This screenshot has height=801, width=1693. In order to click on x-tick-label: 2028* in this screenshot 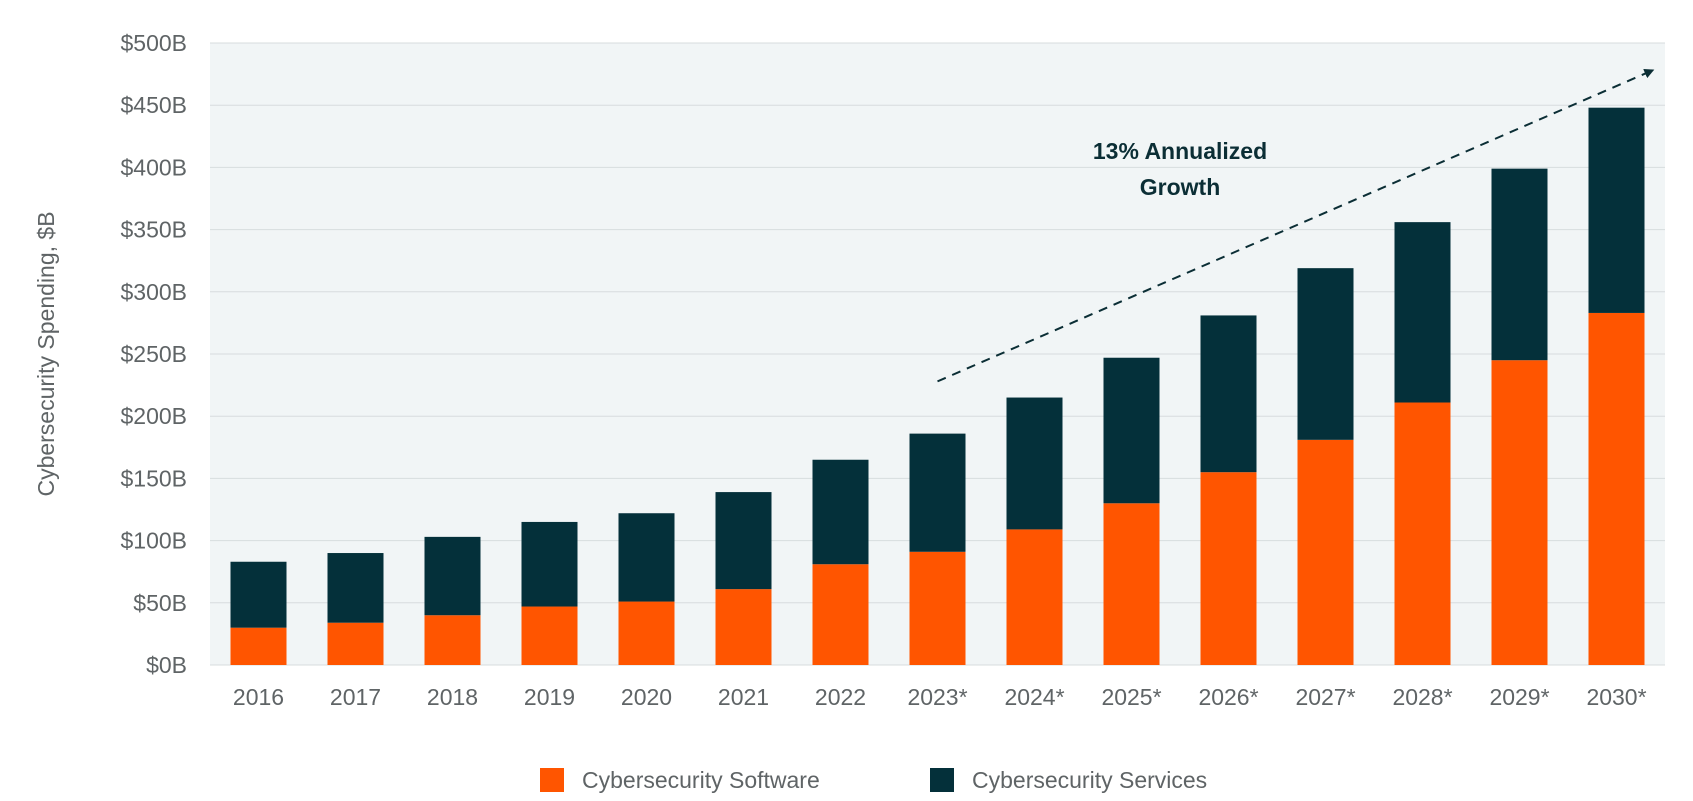, I will do `click(1422, 697)`.